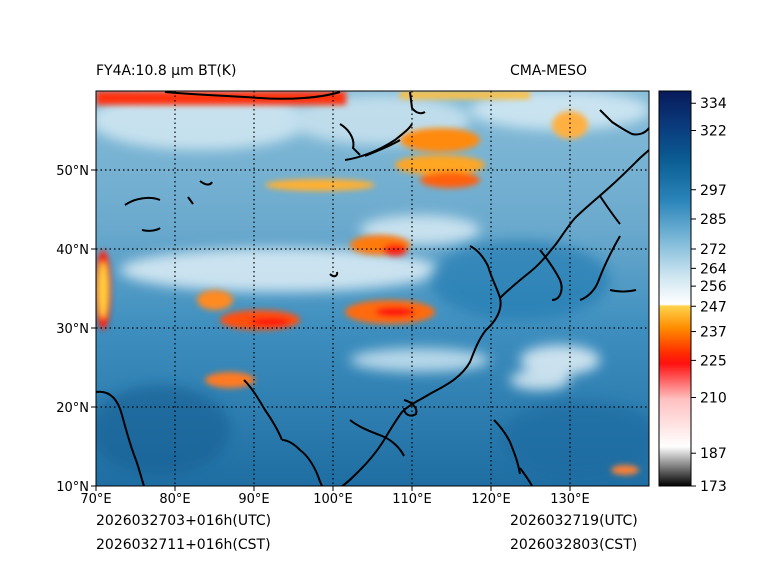 The height and width of the screenshot is (573, 764). I want to click on colorbar-tick-label: 247, so click(713, 307).